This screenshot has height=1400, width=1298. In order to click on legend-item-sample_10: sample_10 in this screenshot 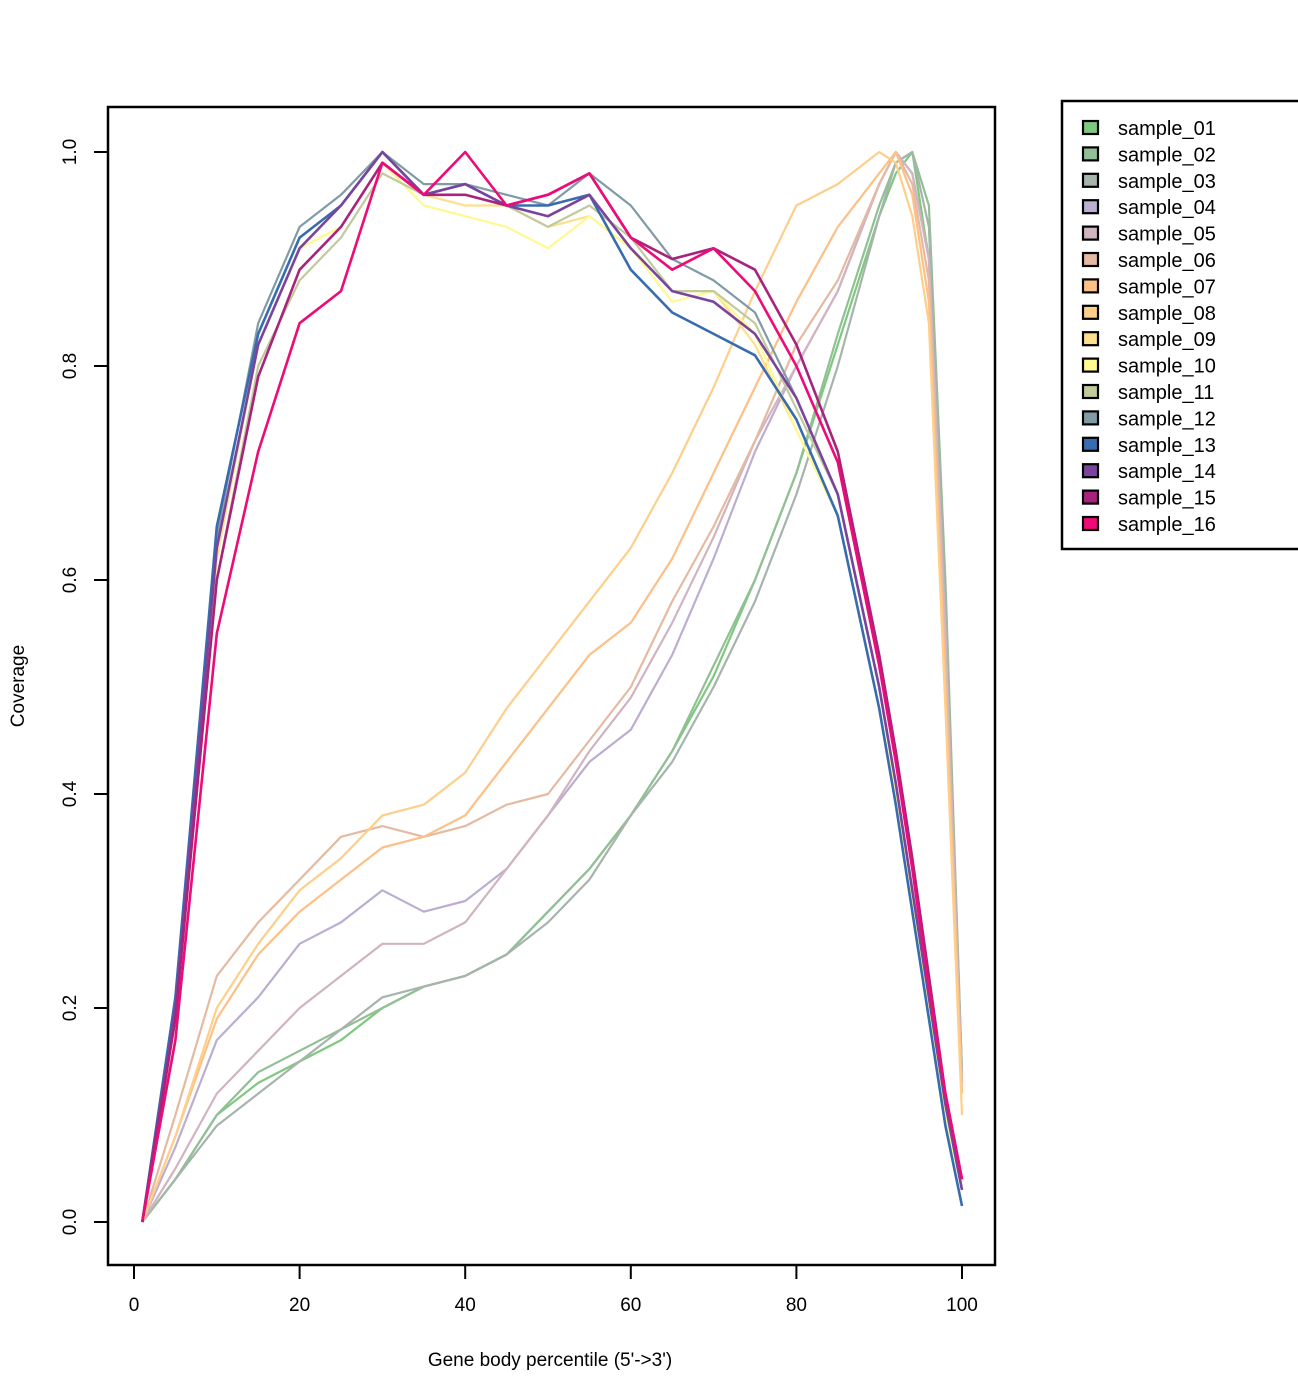, I will do `click(1148, 367)`.